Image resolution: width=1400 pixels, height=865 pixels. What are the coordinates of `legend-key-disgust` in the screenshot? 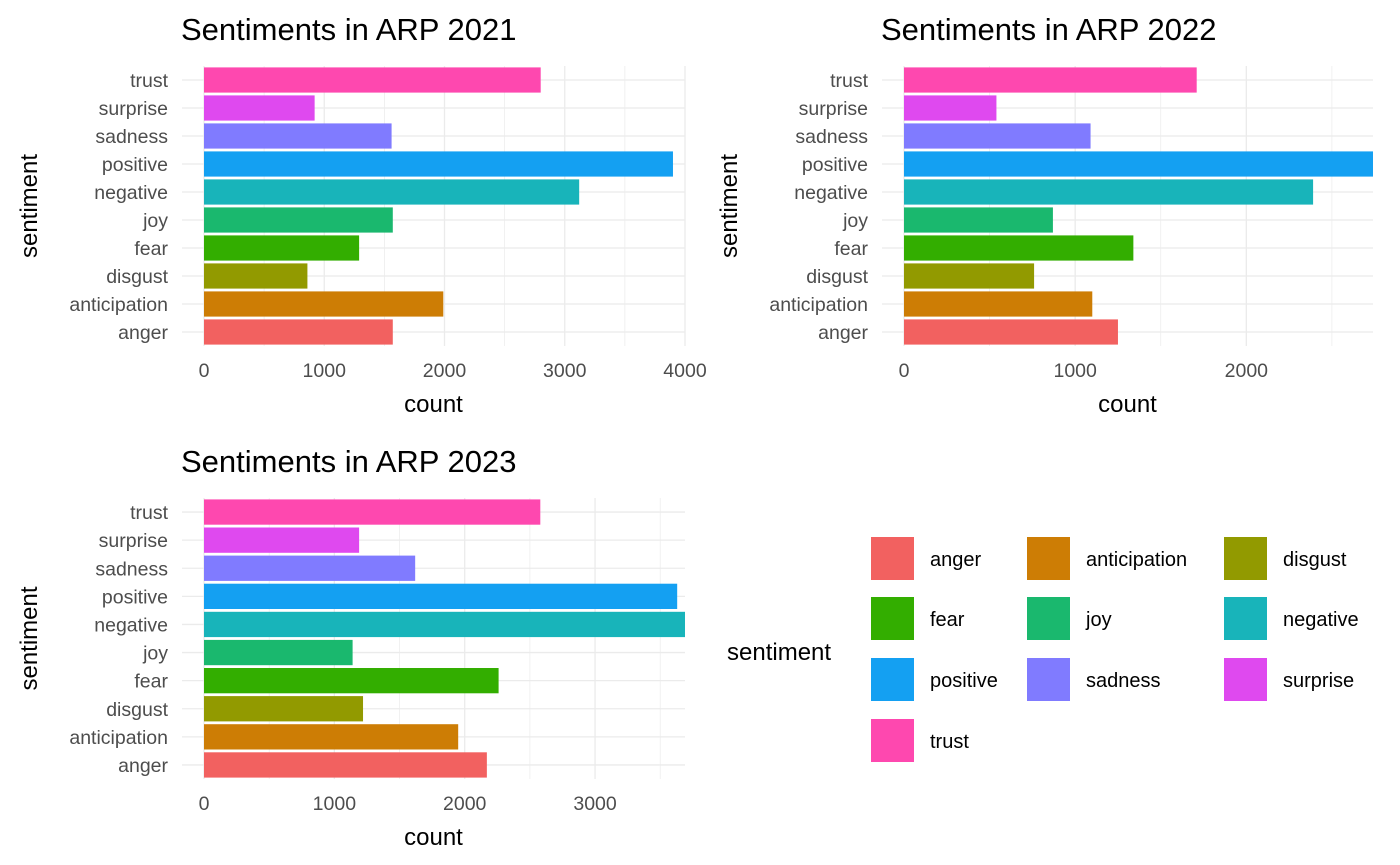 It's located at (1245, 558).